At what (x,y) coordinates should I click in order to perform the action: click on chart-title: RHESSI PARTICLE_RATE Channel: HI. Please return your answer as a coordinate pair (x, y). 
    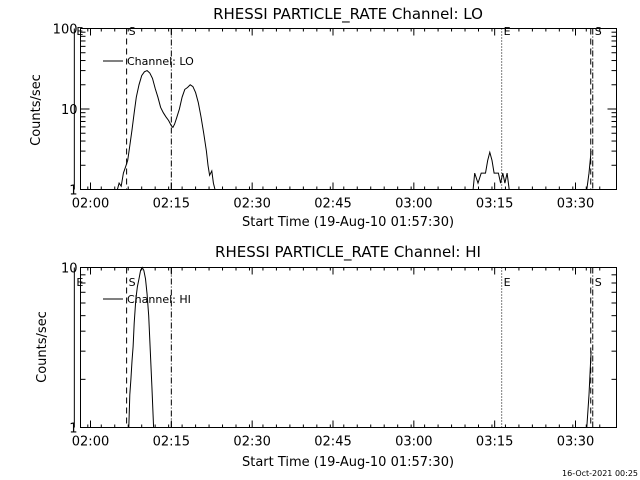
    Looking at the image, I should click on (348, 252).